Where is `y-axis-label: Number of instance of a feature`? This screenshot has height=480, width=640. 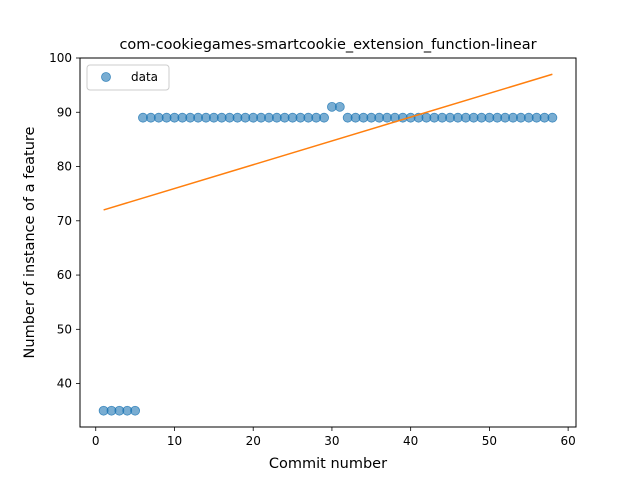
y-axis-label: Number of instance of a feature is located at coordinates (30, 242).